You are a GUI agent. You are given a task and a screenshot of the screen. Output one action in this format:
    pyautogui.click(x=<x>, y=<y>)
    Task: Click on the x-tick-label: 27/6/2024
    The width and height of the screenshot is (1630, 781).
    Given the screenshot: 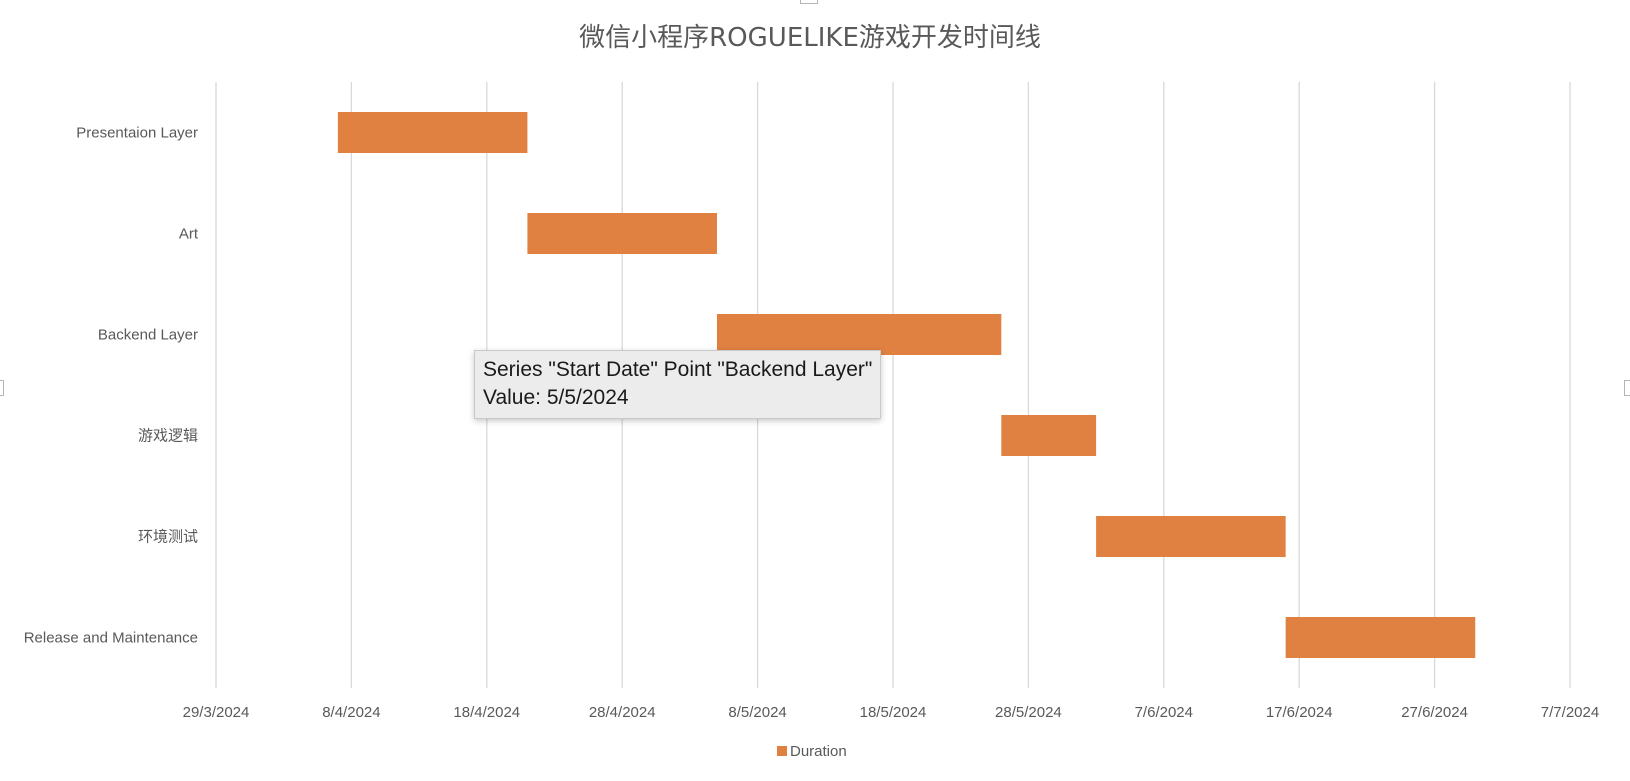 What is the action you would take?
    pyautogui.click(x=1434, y=712)
    